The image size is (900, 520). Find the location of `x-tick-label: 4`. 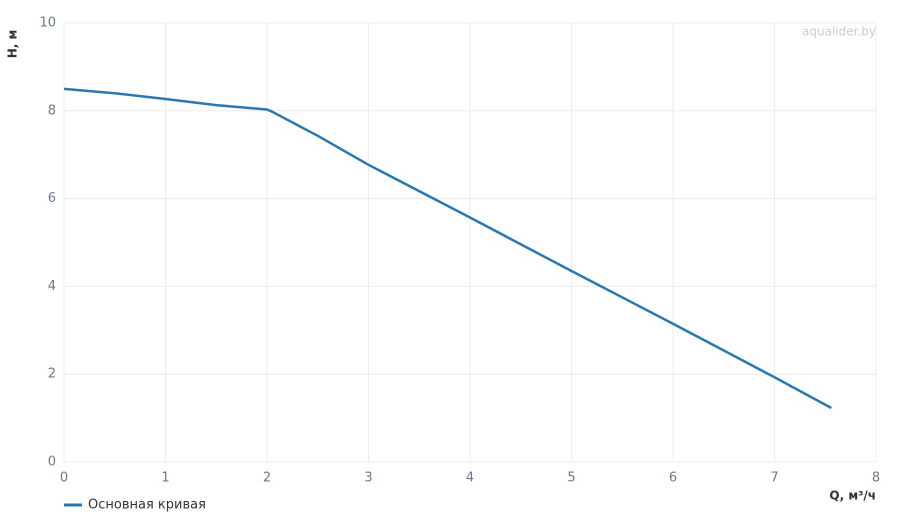

x-tick-label: 4 is located at coordinates (470, 478).